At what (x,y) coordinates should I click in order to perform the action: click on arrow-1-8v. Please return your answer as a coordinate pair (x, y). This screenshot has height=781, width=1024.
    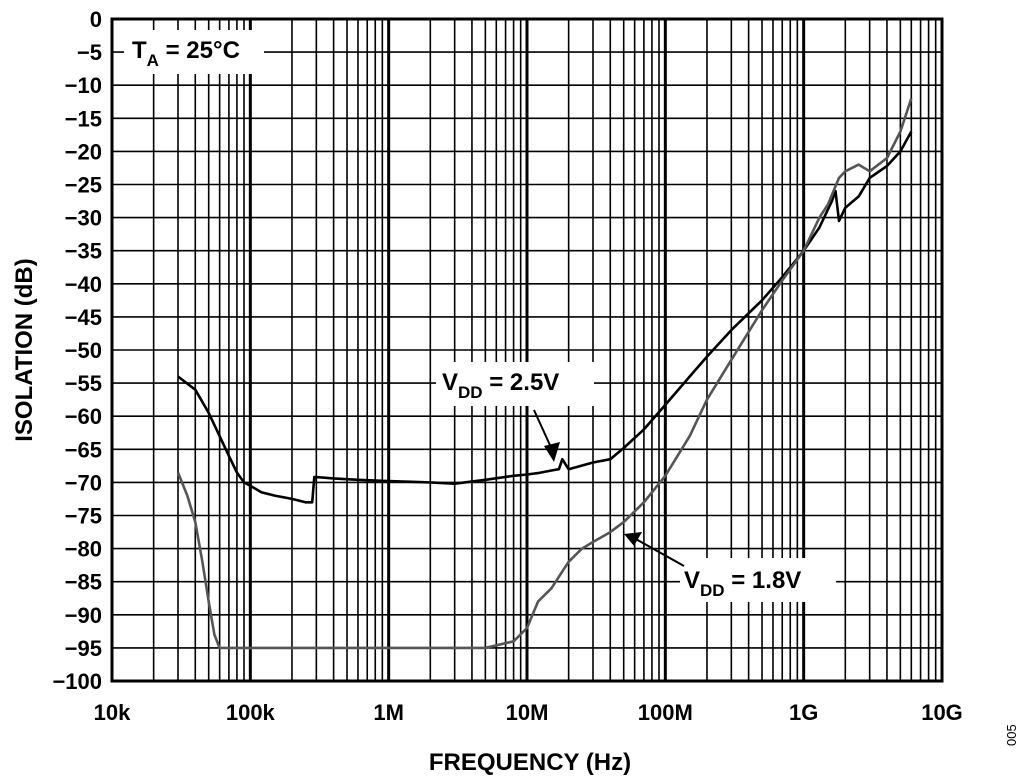
    Looking at the image, I should click on (659, 552).